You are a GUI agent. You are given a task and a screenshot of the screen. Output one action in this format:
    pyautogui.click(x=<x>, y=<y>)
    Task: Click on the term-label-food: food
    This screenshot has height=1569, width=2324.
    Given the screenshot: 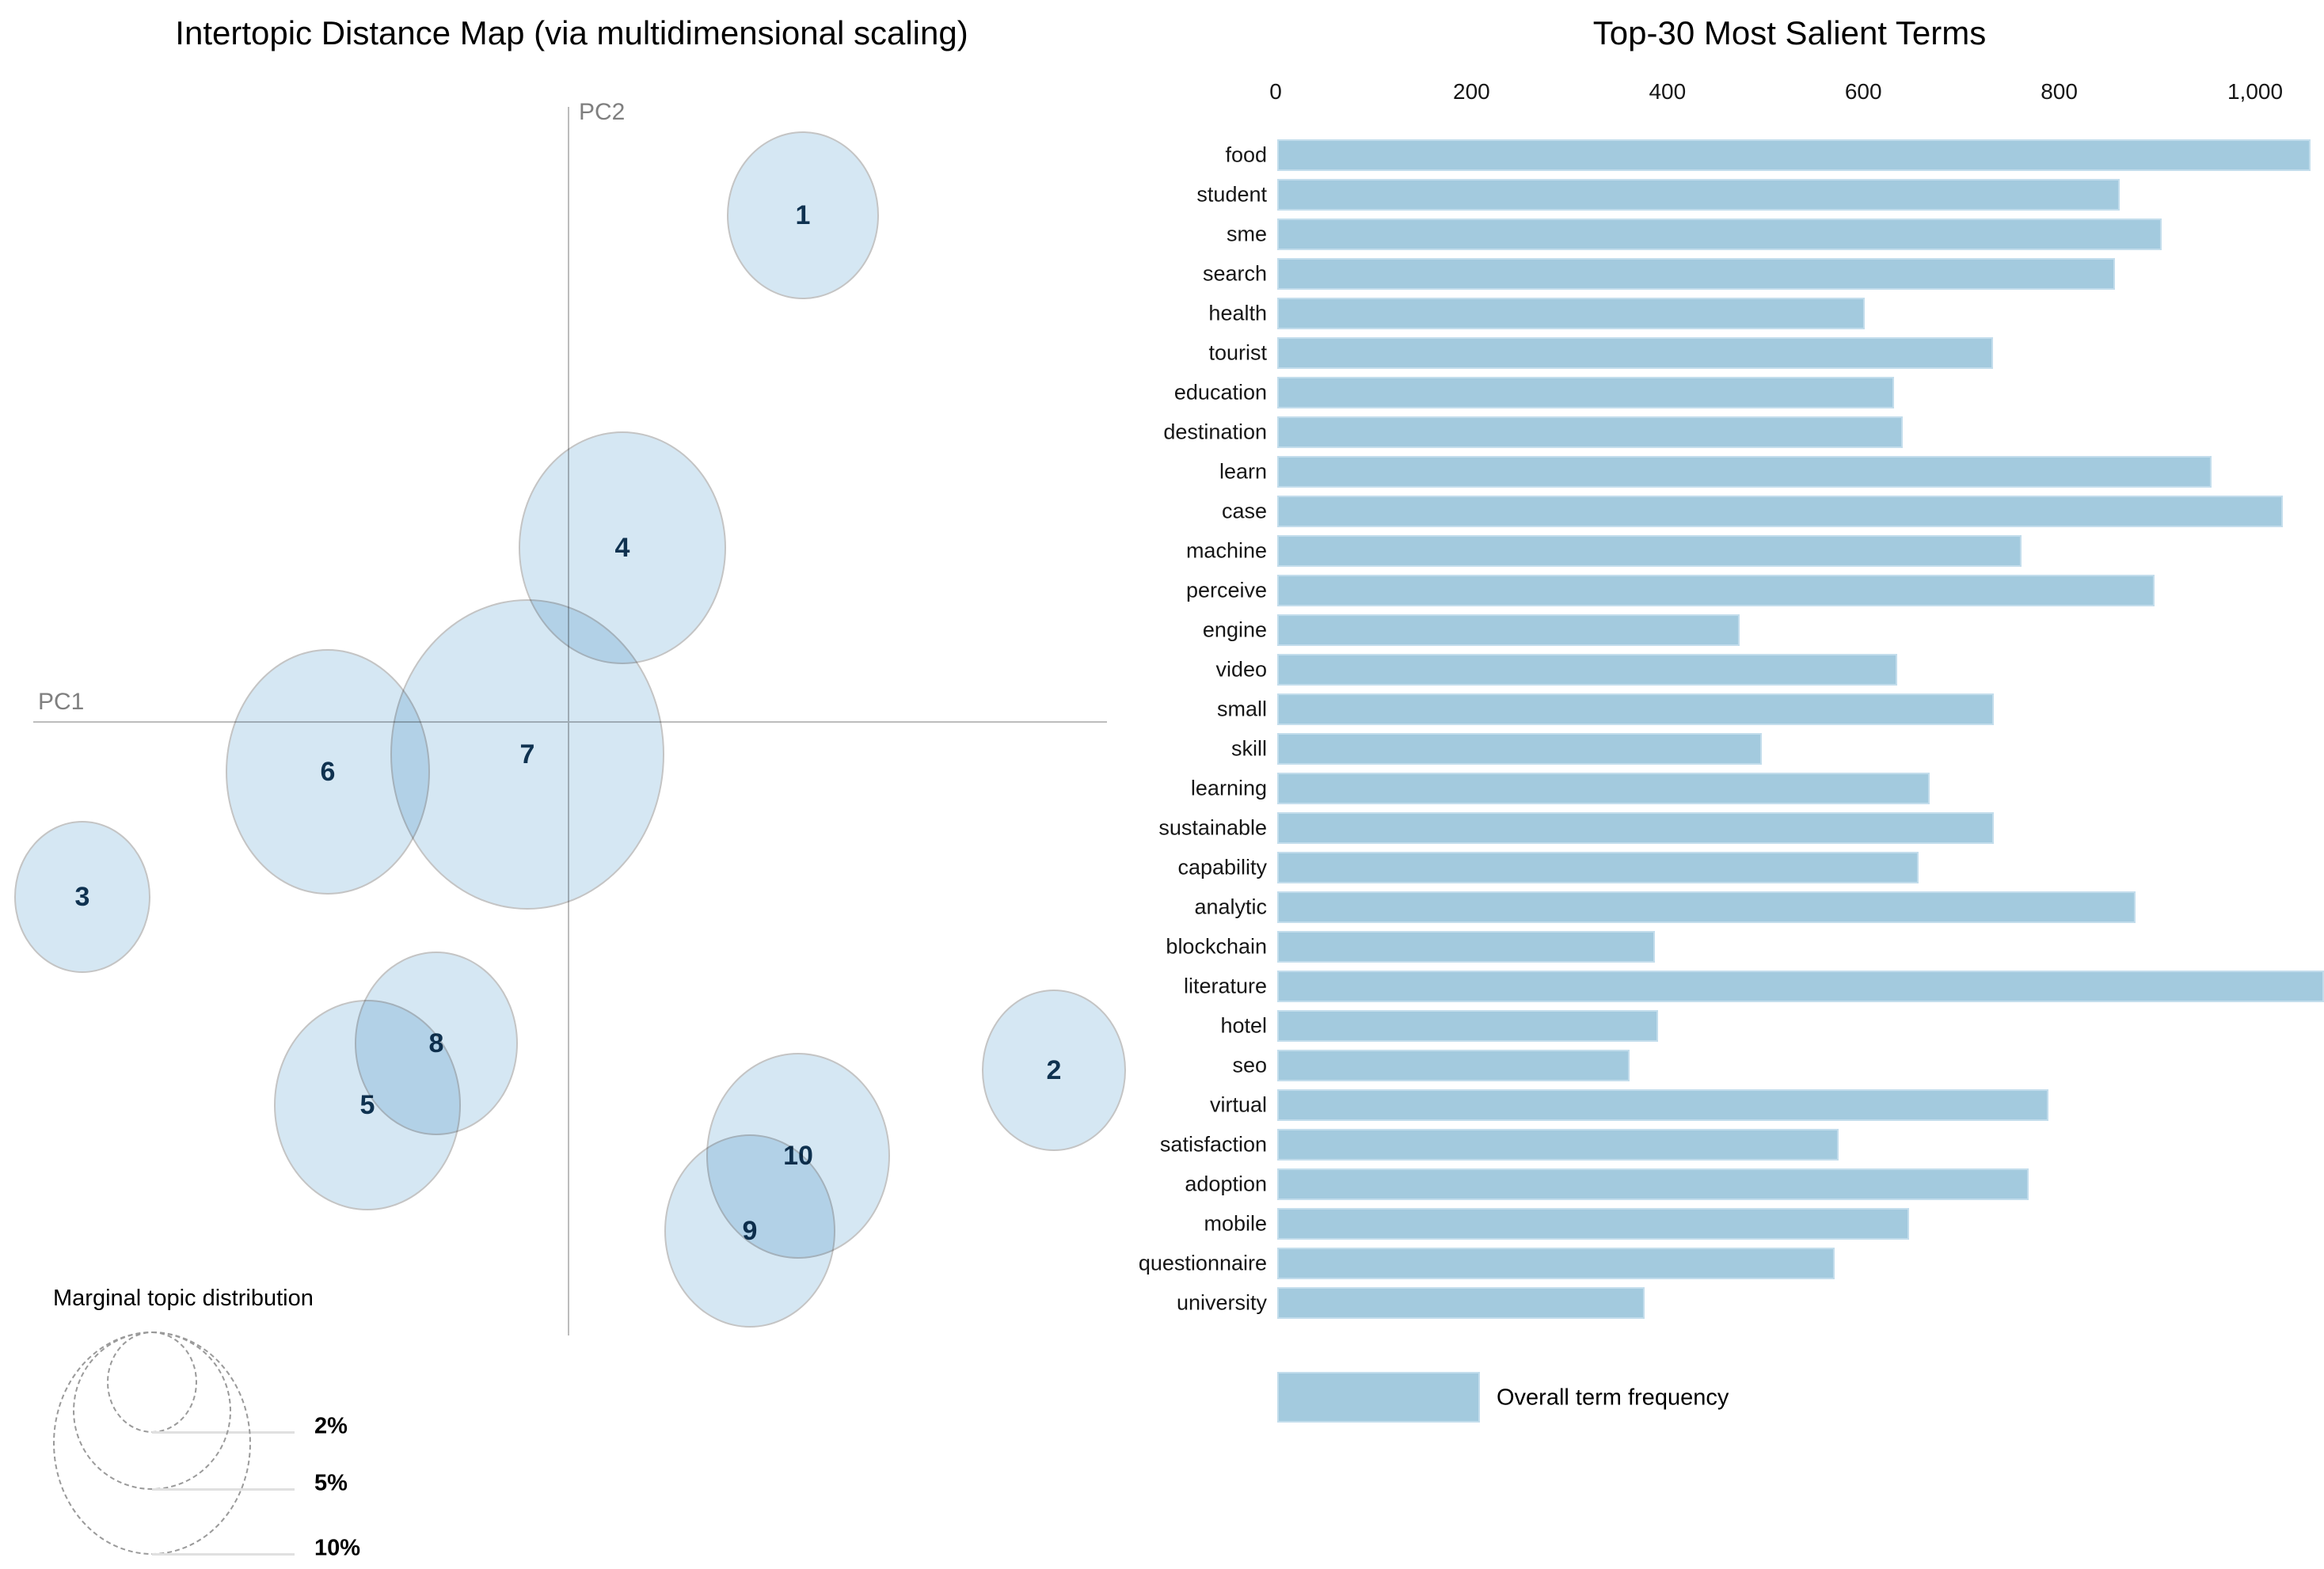 What is the action you would take?
    pyautogui.click(x=1246, y=154)
    